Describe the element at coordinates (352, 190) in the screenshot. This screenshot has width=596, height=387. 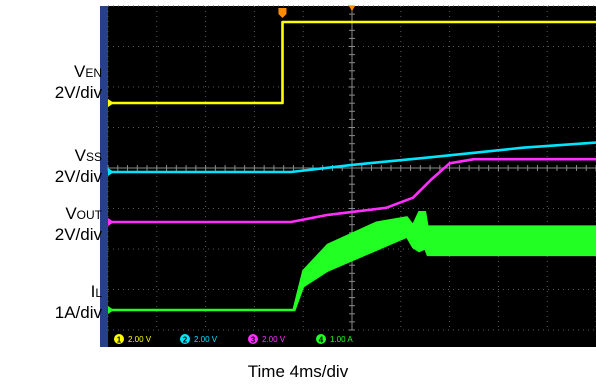
I see `trace-vout` at that location.